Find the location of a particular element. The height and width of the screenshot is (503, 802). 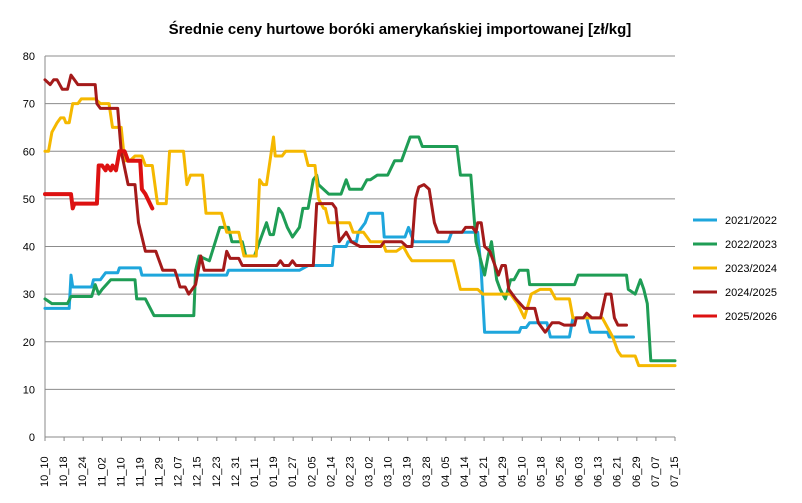

legend-label: 2023/2024 is located at coordinates (751, 269).